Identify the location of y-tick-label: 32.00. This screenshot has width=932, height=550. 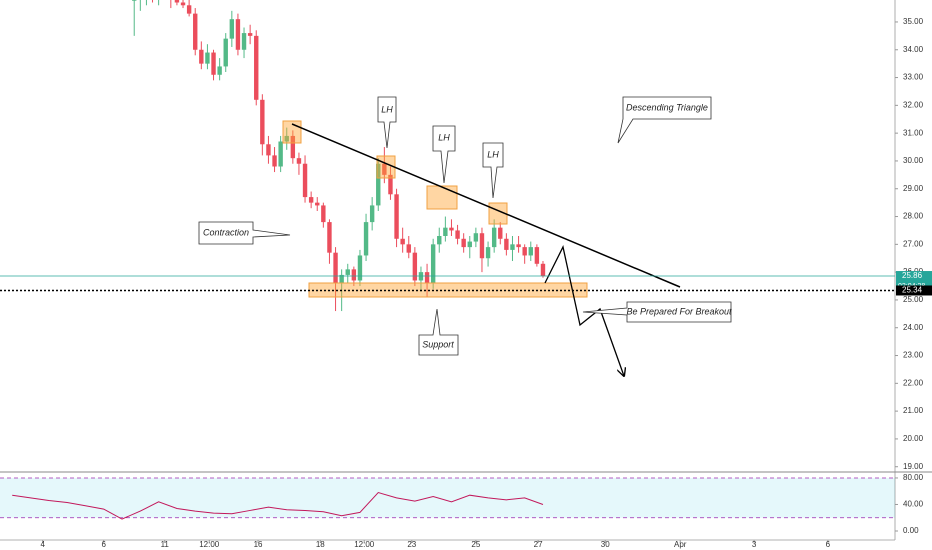
(913, 104).